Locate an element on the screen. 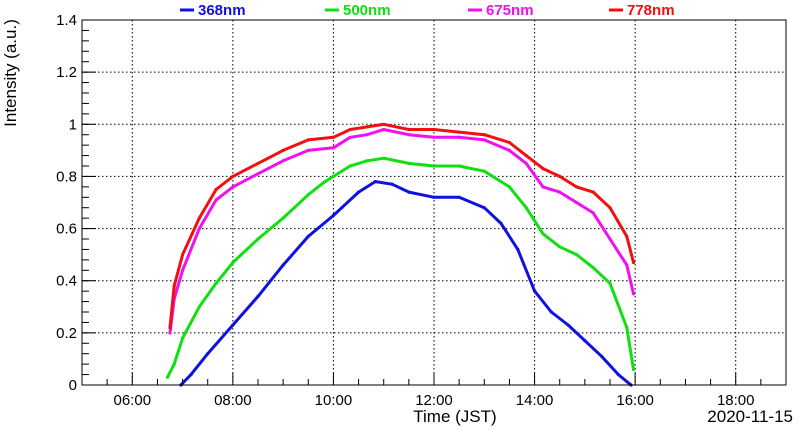 The height and width of the screenshot is (434, 800). x-tick-label: 14:00 is located at coordinates (535, 400).